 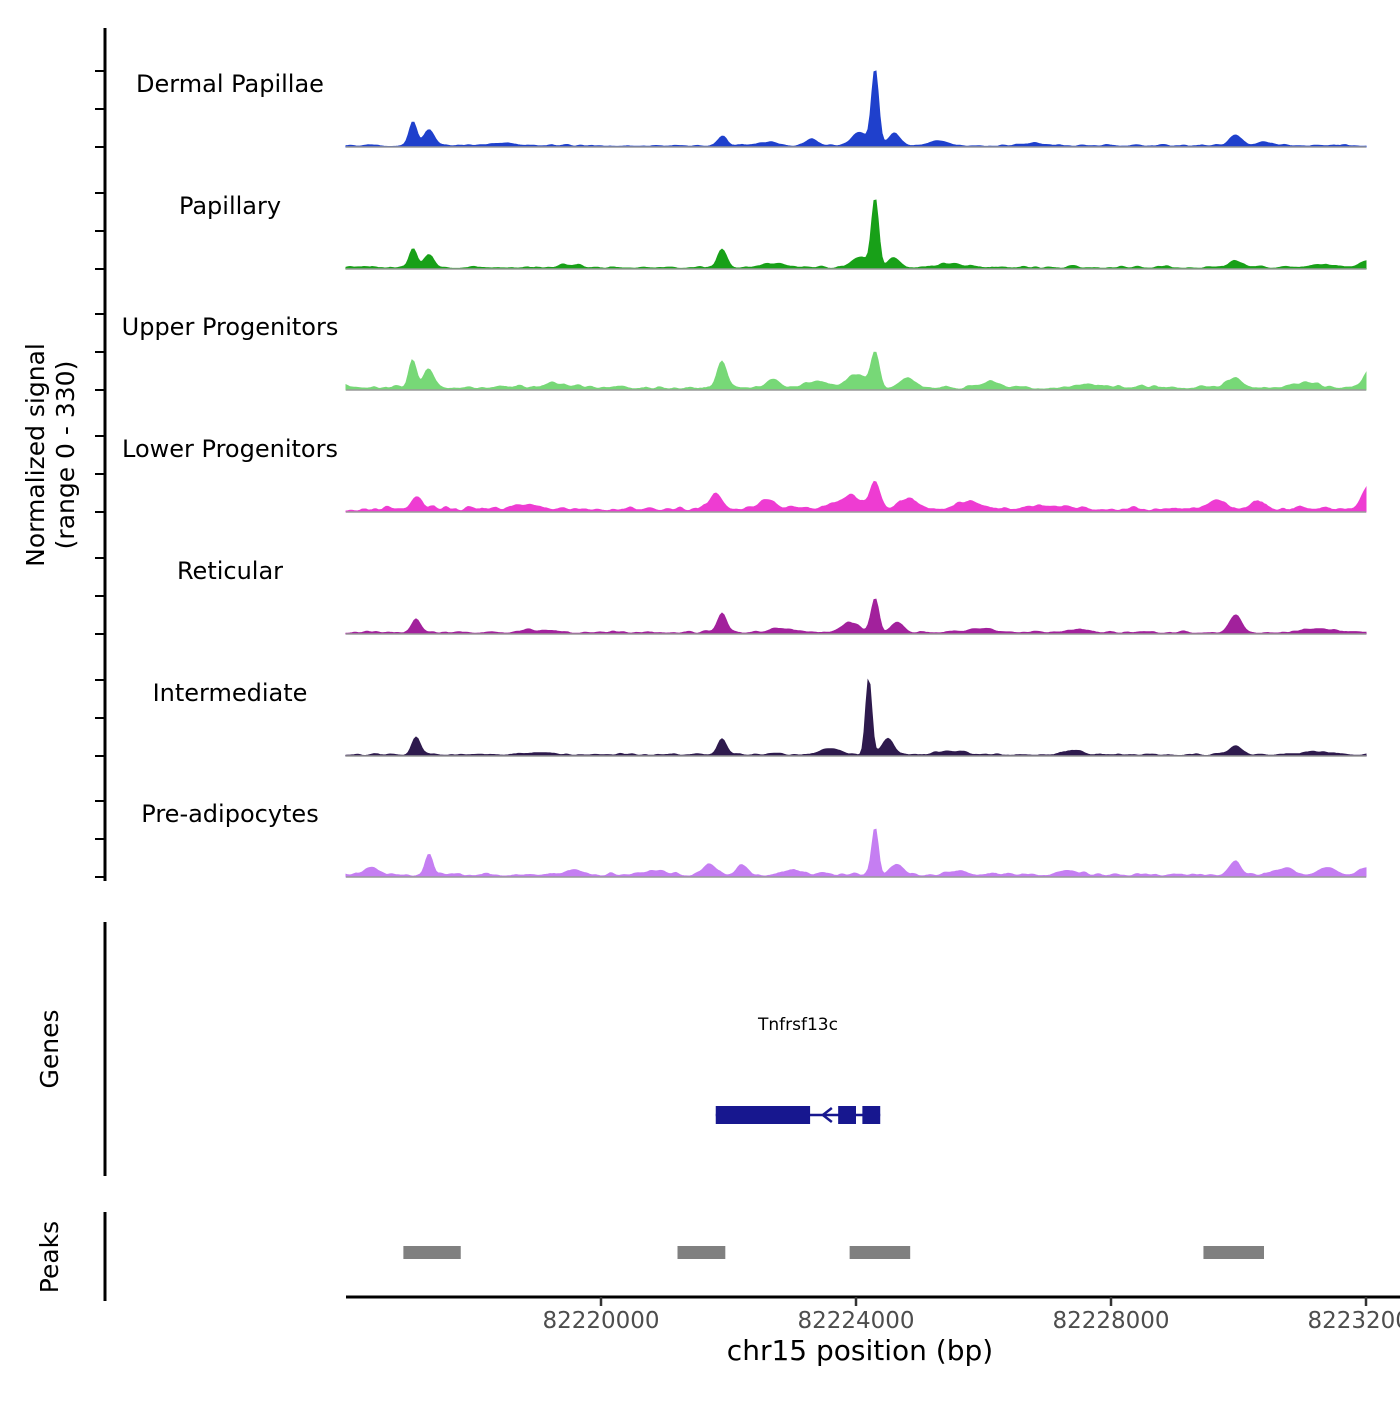 I want to click on track-label-lower-progenitors: Lower Progenitors, so click(x=230, y=449).